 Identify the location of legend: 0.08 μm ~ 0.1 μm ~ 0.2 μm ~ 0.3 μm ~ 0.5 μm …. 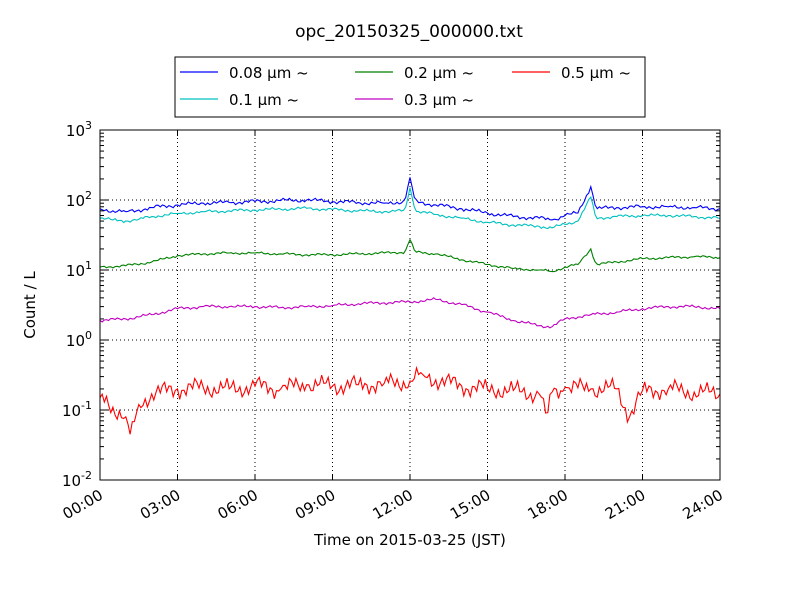
(410, 87).